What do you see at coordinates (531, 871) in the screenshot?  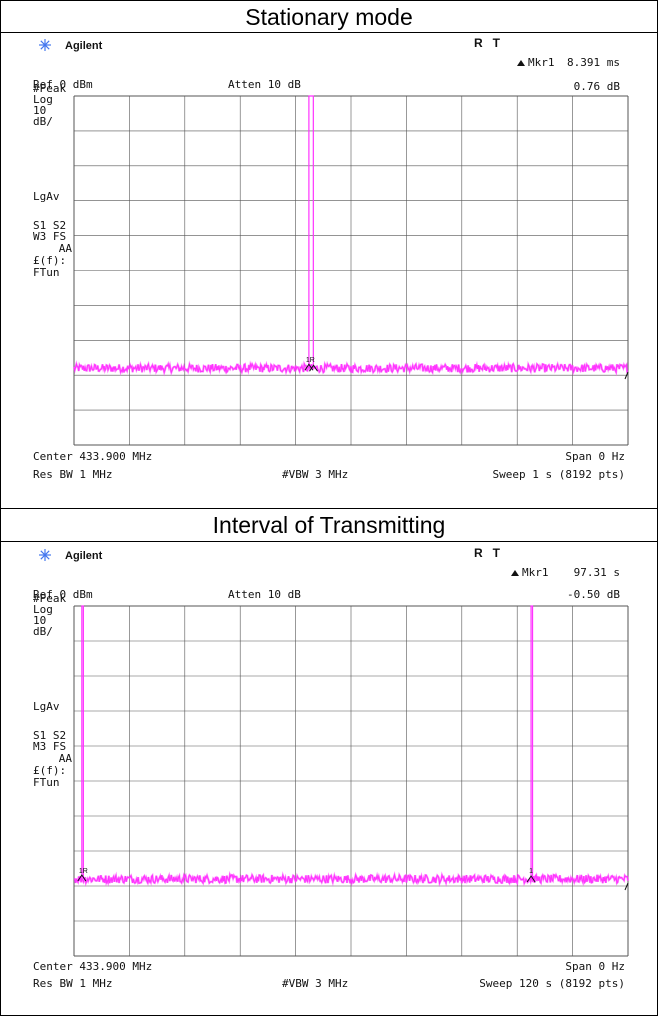 I see `marker-delta-tag: 1` at bounding box center [531, 871].